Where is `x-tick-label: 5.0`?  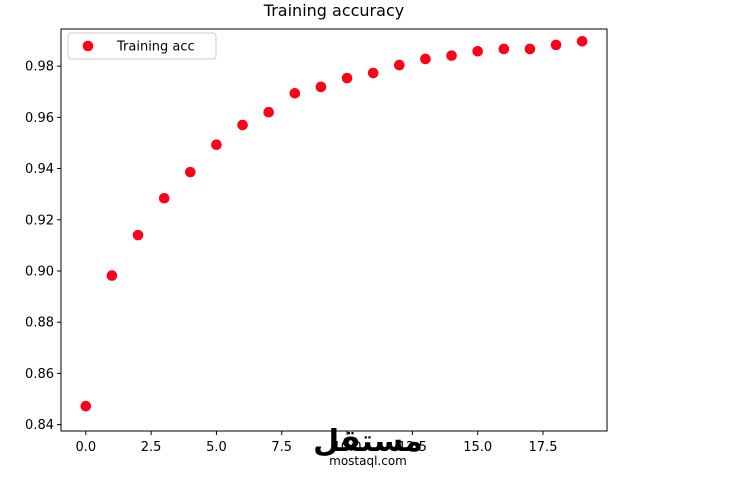 x-tick-label: 5.0 is located at coordinates (216, 447).